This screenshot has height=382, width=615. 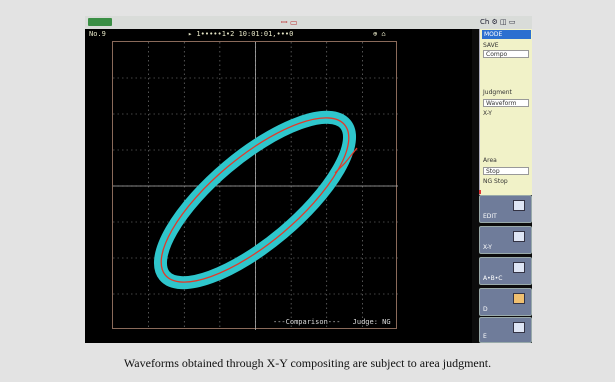 What do you see at coordinates (485, 309) in the screenshot?
I see `side-button-label: D` at bounding box center [485, 309].